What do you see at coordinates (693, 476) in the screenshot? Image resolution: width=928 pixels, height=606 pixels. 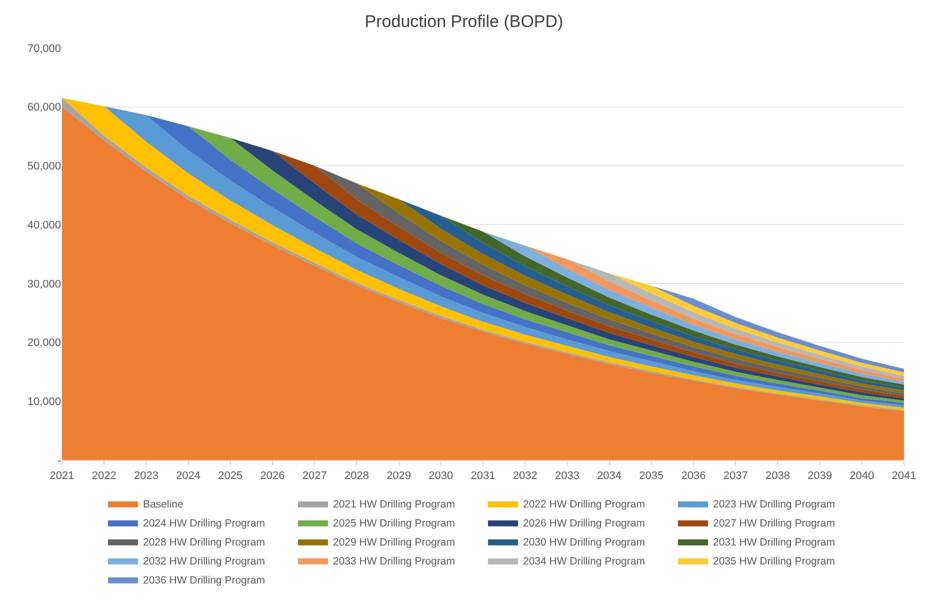 I see `x-tick-label: 2036` at bounding box center [693, 476].